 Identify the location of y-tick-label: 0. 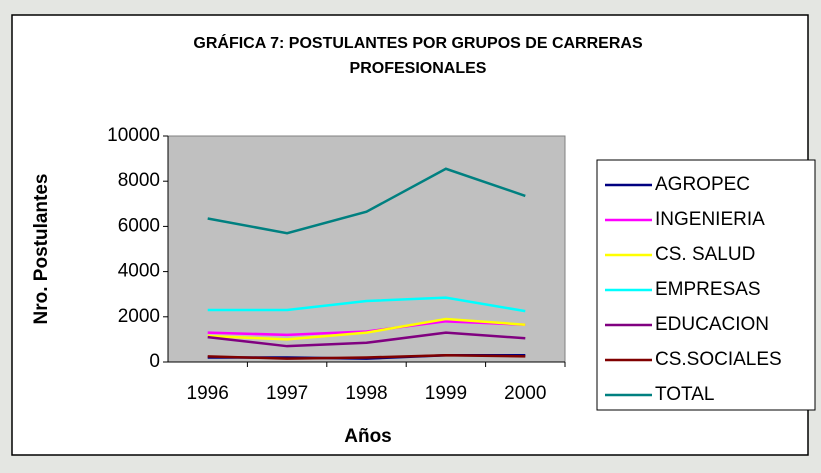
(154, 361).